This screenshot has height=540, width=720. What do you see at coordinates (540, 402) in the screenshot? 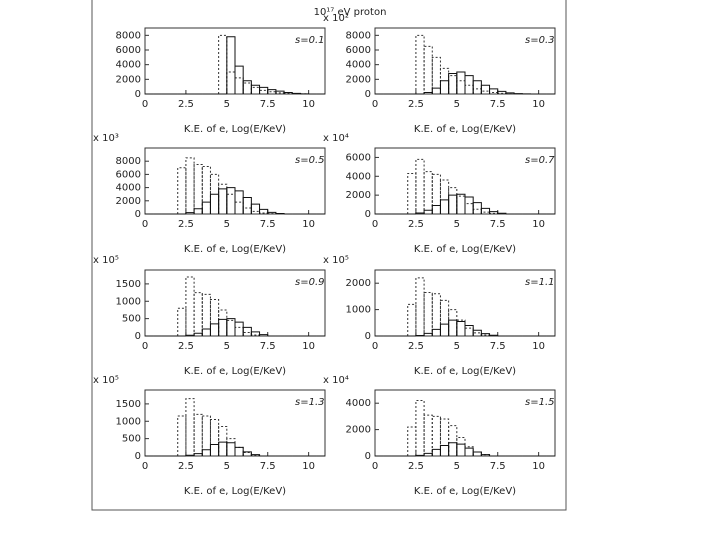
I see `panel-label: s=1.5` at bounding box center [540, 402].